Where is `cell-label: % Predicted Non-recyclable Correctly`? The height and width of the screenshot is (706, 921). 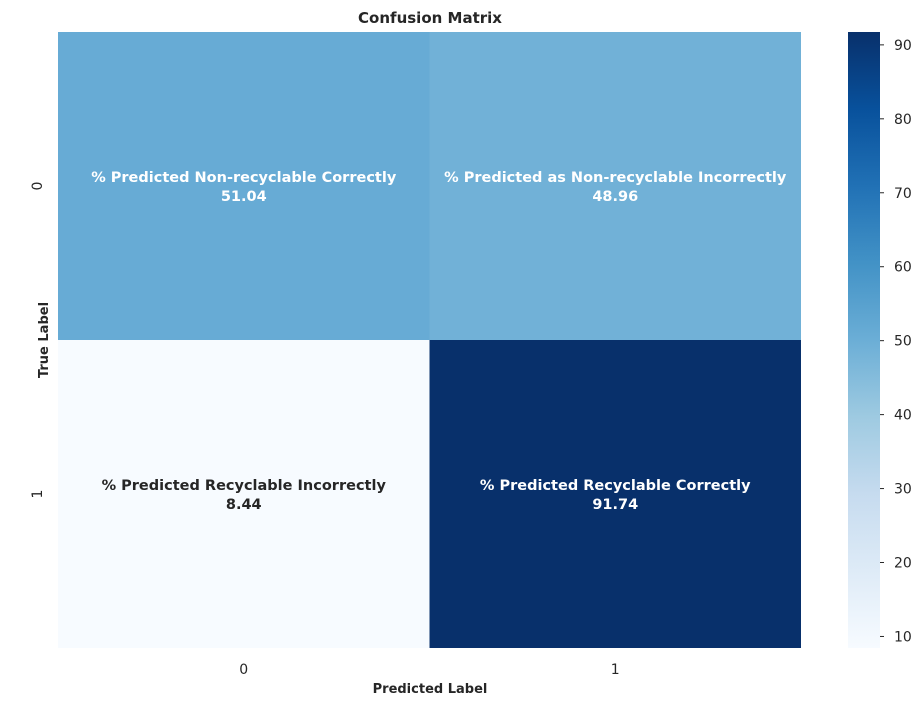
cell-label: % Predicted Non-recyclable Correctly is located at coordinates (244, 178).